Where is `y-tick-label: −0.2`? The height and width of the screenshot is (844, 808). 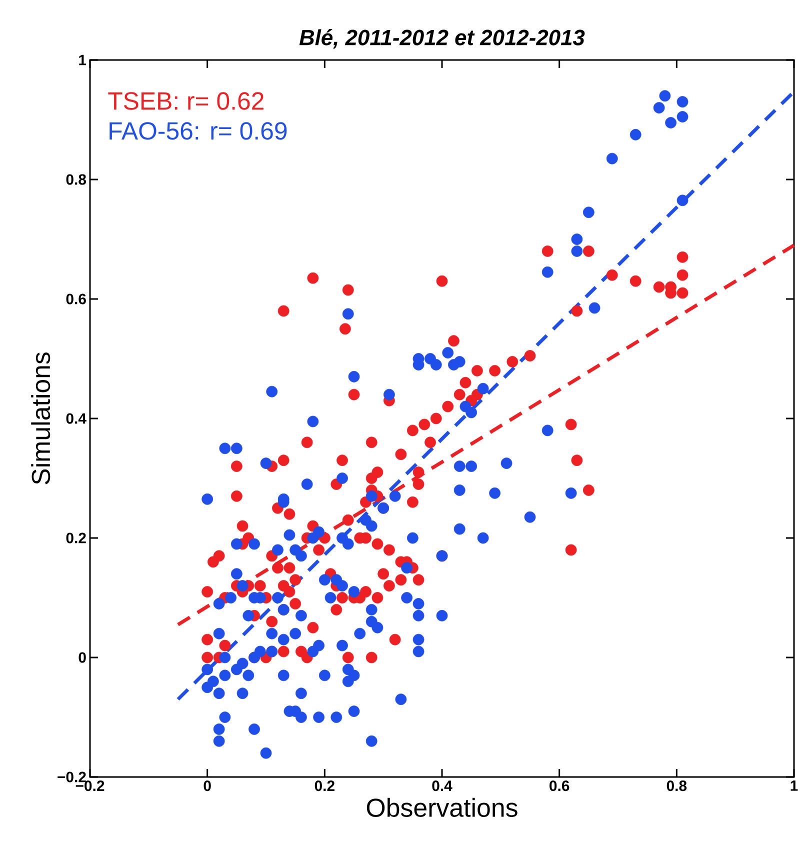 y-tick-label: −0.2 is located at coordinates (72, 777).